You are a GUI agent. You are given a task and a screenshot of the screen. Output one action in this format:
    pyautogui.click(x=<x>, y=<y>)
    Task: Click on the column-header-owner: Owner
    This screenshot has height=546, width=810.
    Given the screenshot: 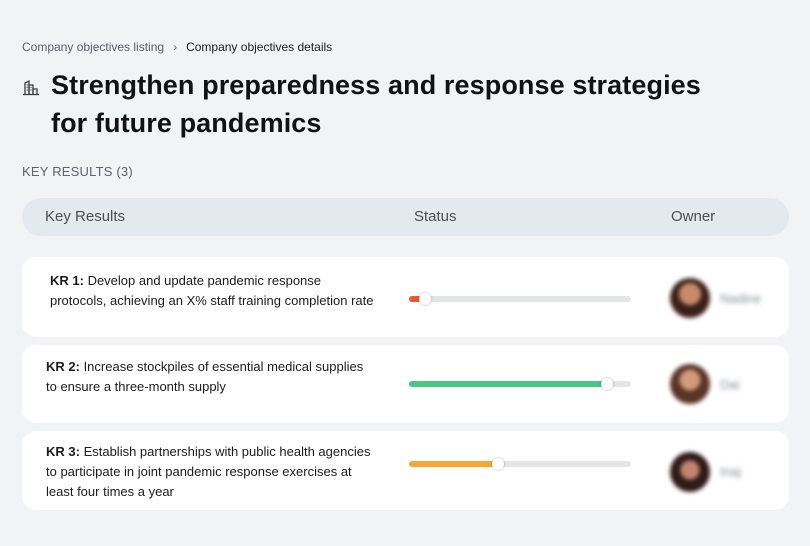 What is the action you would take?
    pyautogui.click(x=693, y=216)
    